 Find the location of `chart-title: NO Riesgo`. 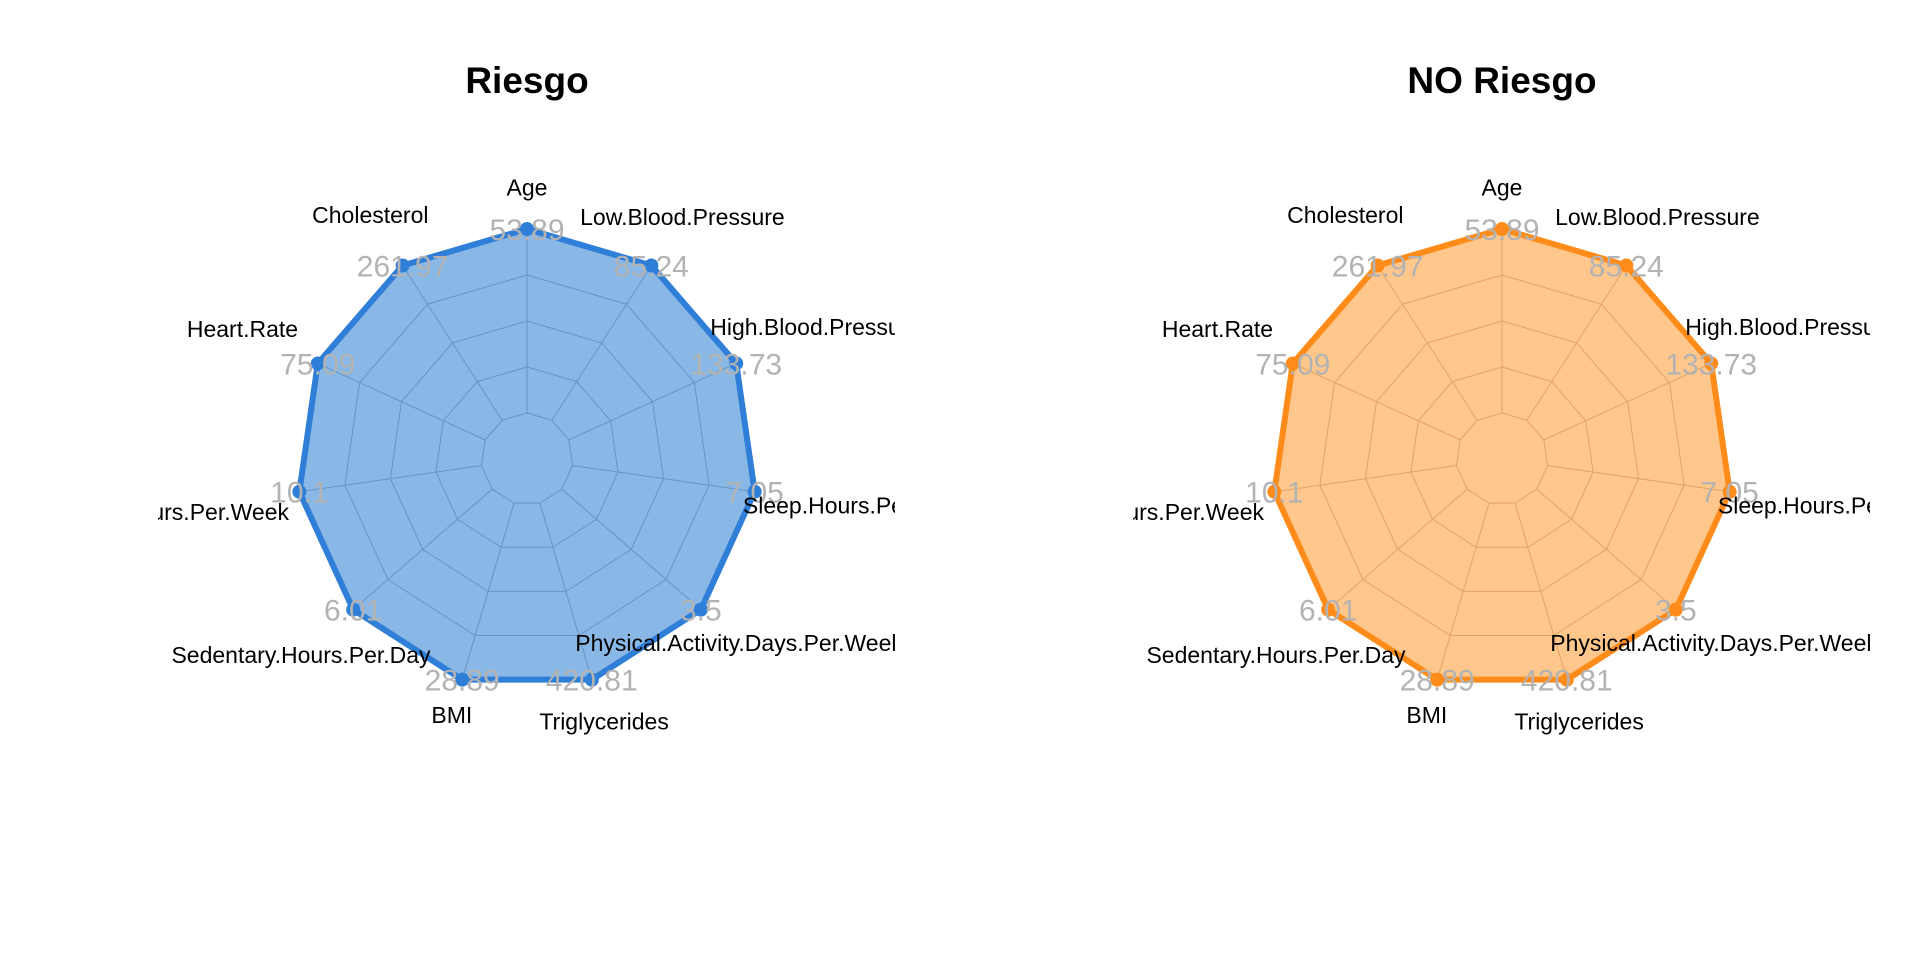

chart-title: NO Riesgo is located at coordinates (1501, 80).